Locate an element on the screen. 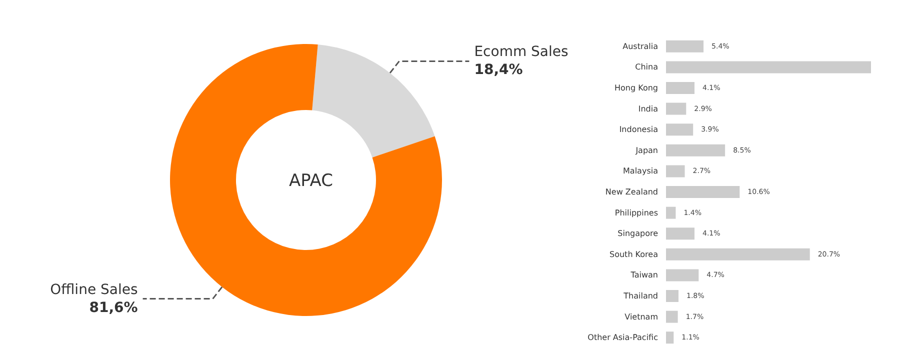  y-tick-label: Malaysia is located at coordinates (640, 171).